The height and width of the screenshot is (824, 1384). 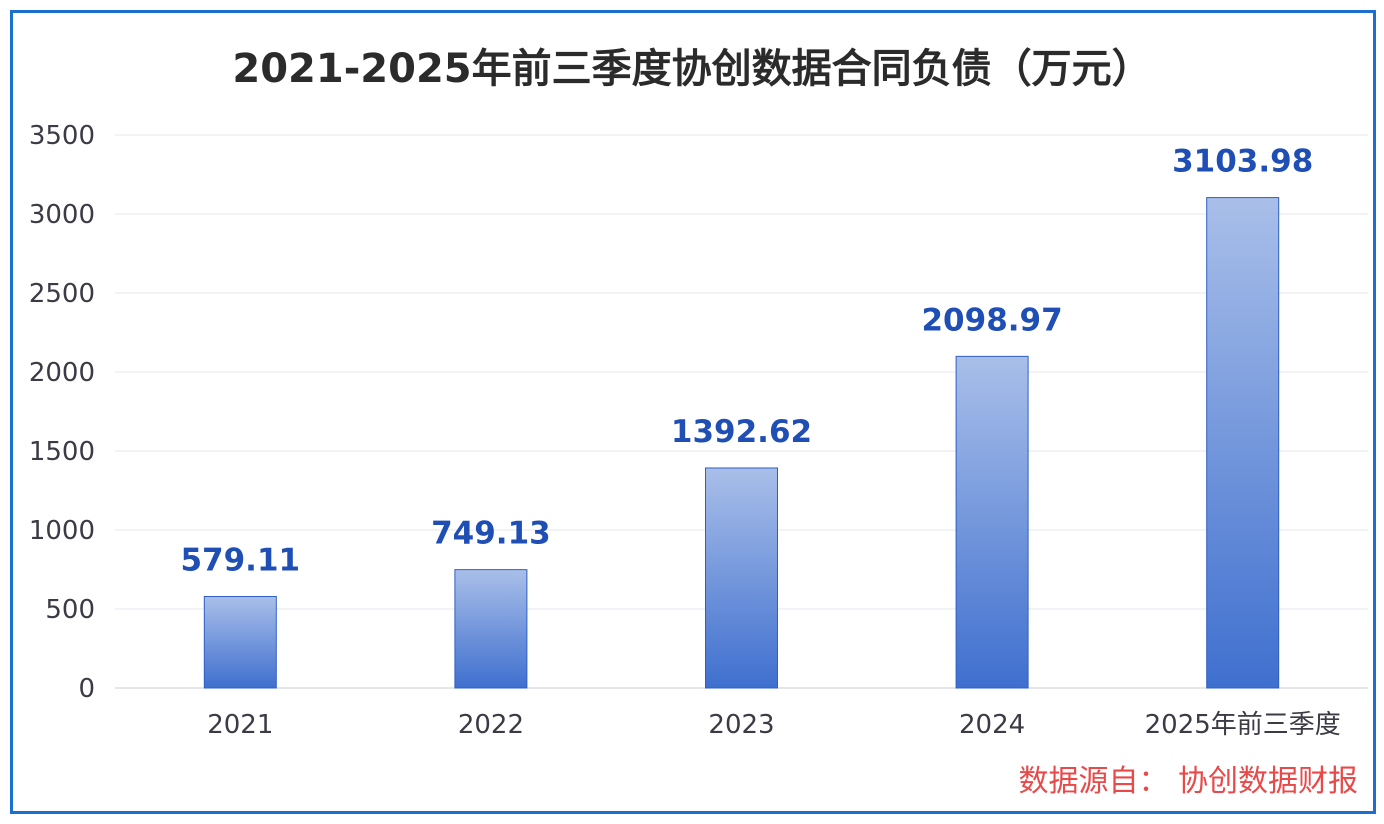 What do you see at coordinates (491, 534) in the screenshot?
I see `data-label: 749.13` at bounding box center [491, 534].